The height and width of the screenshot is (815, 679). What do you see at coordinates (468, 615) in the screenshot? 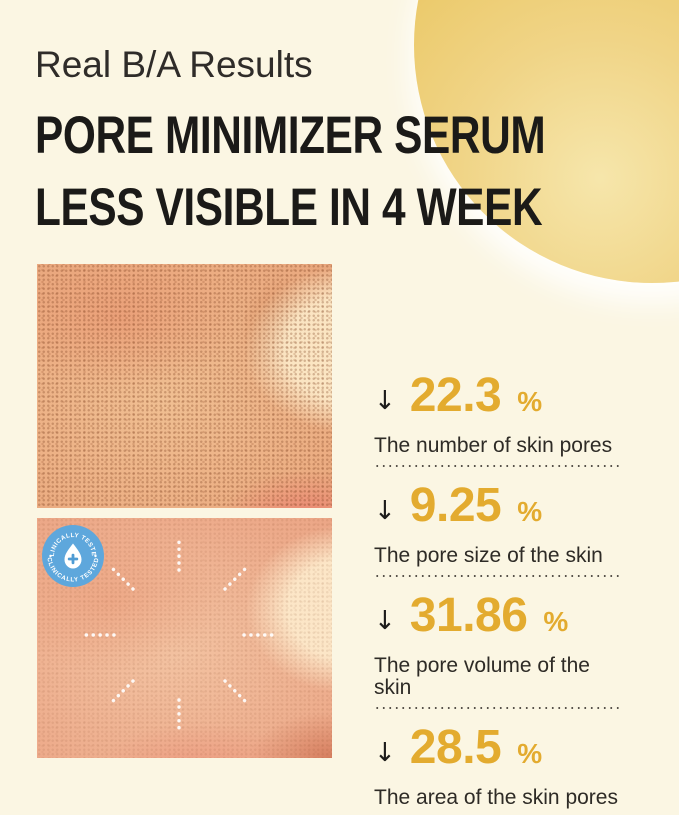
I see `stat-value: 31.86` at bounding box center [468, 615].